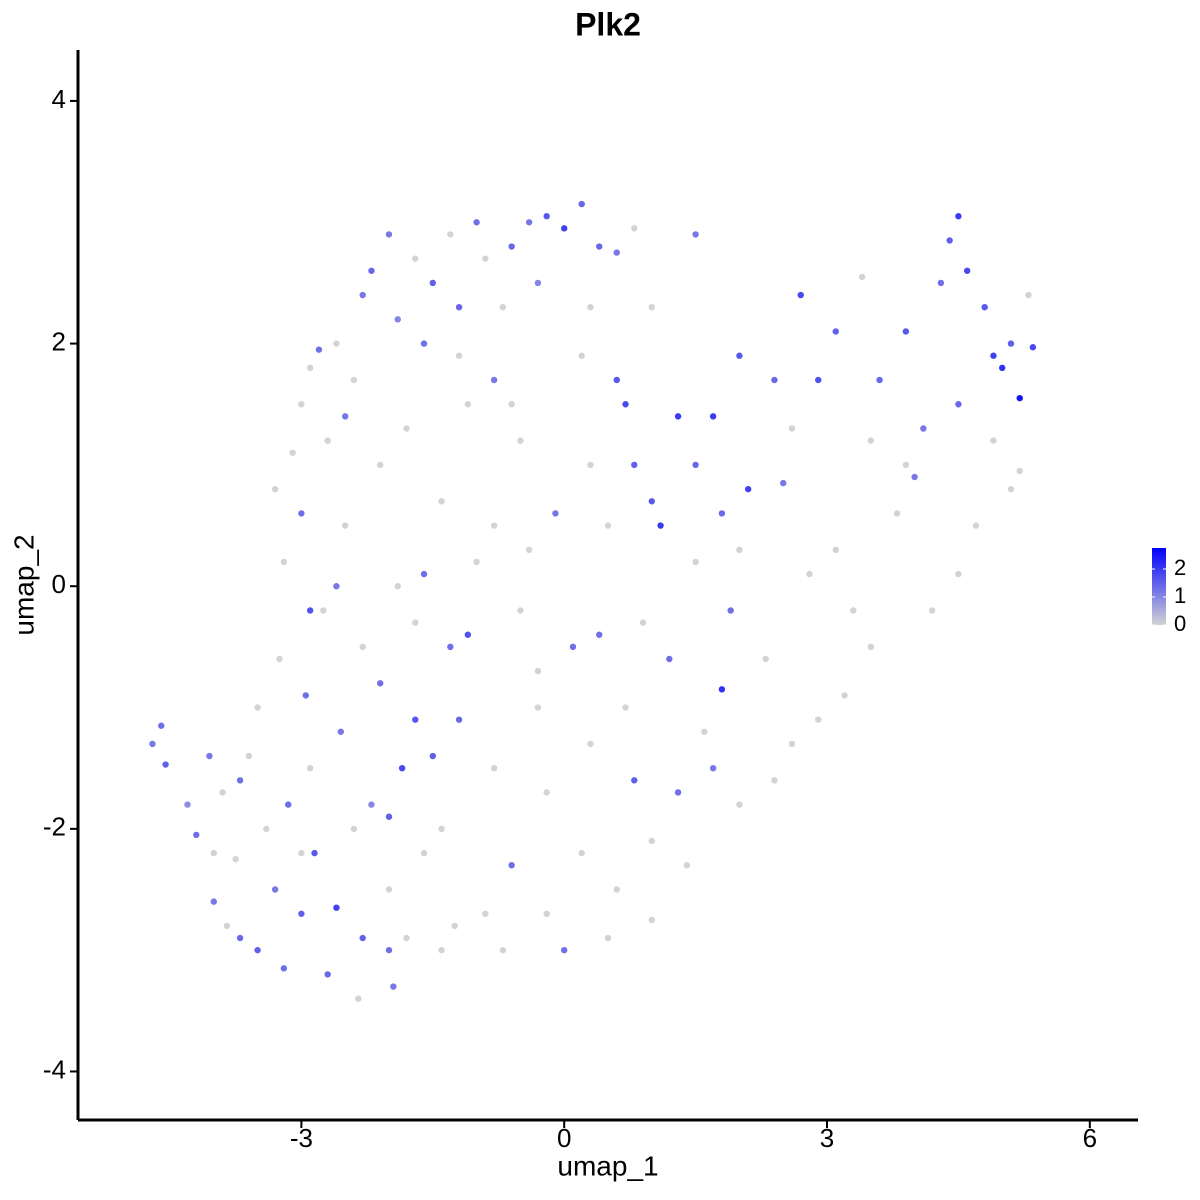 The width and height of the screenshot is (1200, 1200). I want to click on y-tick-label: 0, so click(59, 584).